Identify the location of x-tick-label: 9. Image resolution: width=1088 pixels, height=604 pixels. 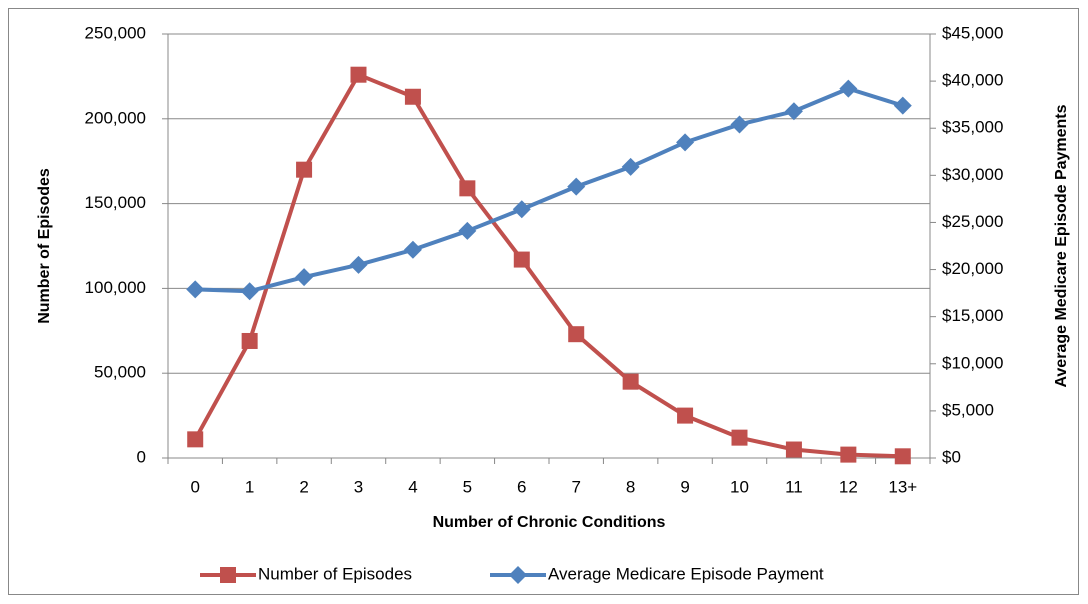
(684, 486).